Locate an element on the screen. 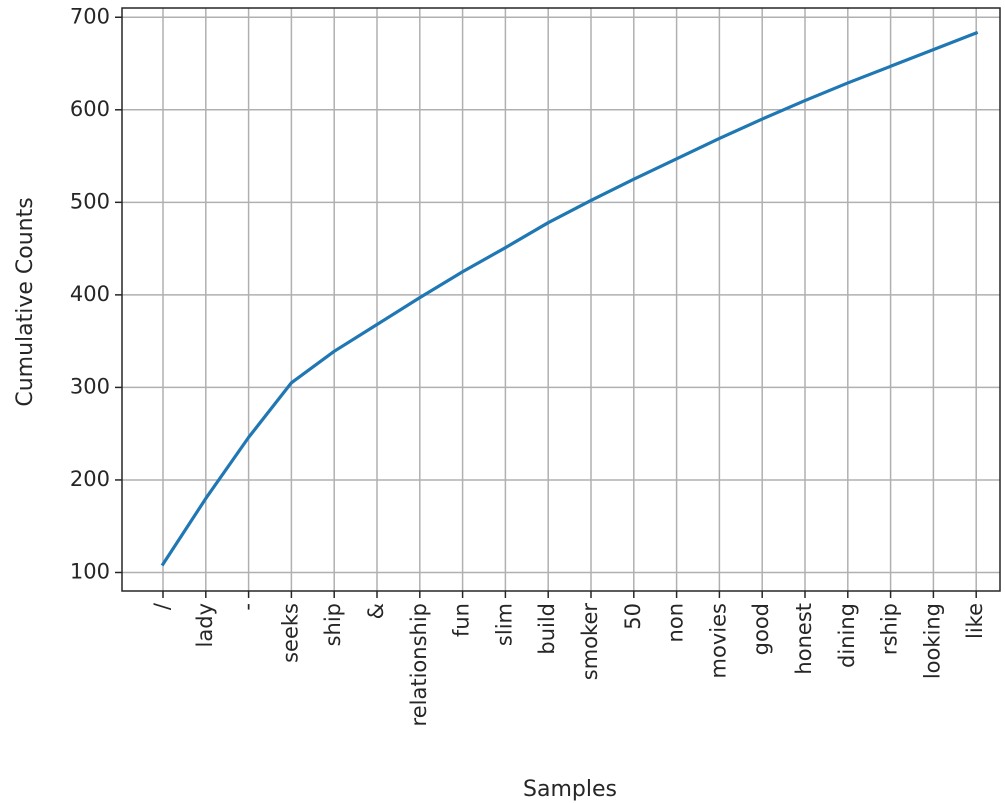 This screenshot has width=1005, height=803. x-tick-label: - is located at coordinates (248, 607).